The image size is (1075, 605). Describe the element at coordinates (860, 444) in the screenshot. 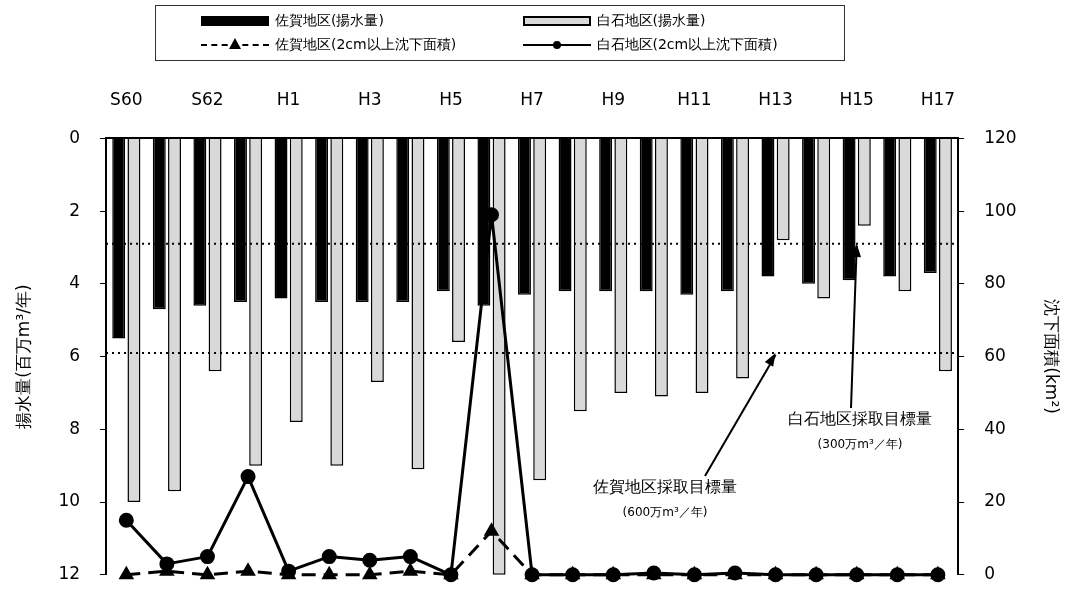

I see `annotation: (300万m³／年)` at that location.